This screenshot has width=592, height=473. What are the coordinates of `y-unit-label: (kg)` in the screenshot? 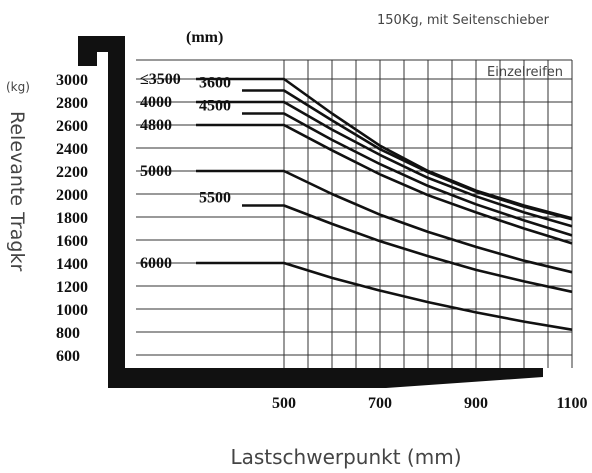 It's located at (18, 87).